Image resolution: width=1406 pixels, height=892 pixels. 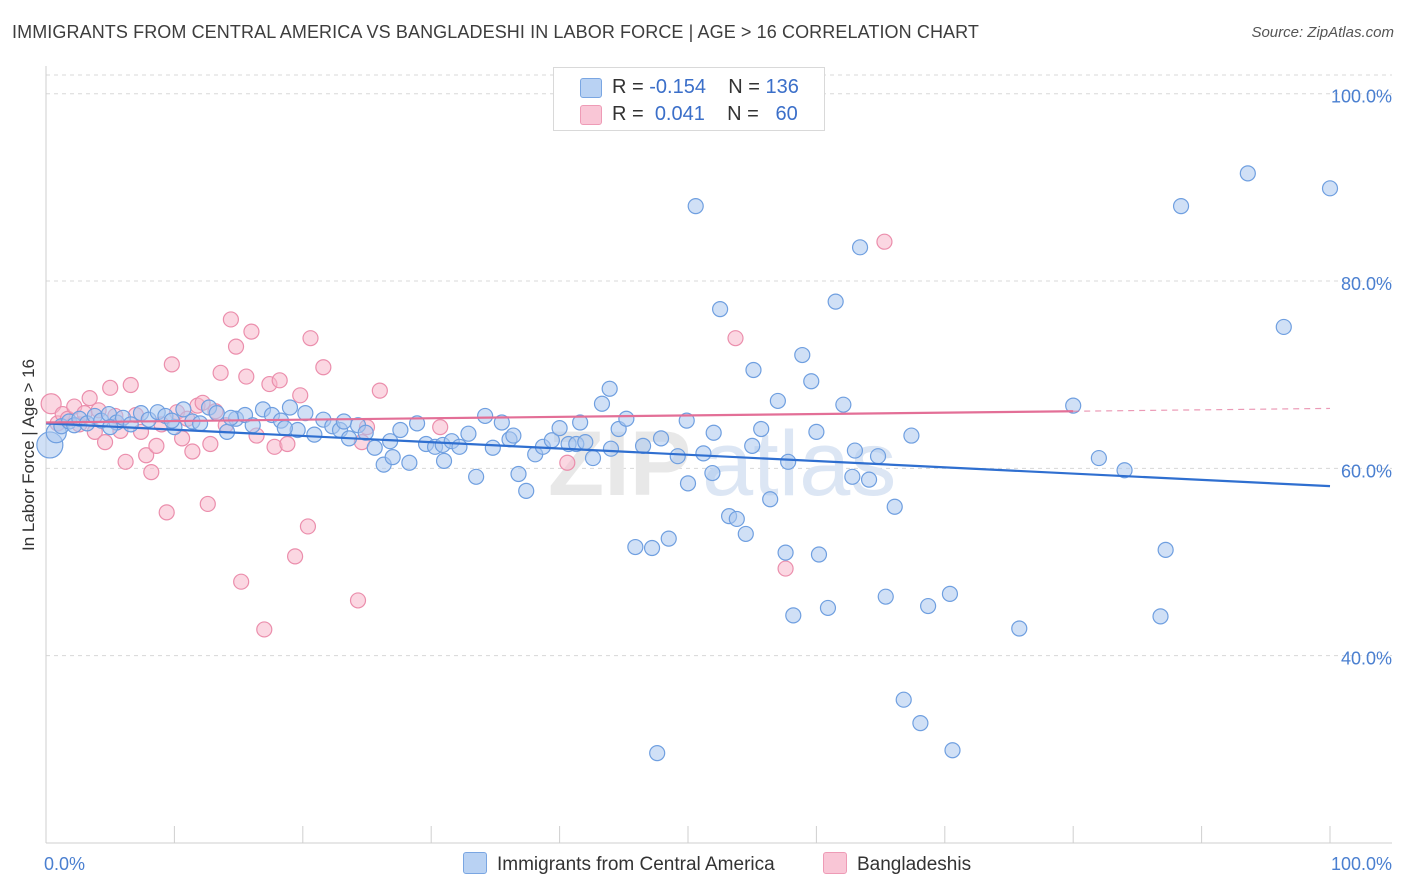 What do you see at coordinates (619, 864) in the screenshot?
I see `bottom-legend-central-america: Immigrants from Central America` at bounding box center [619, 864].